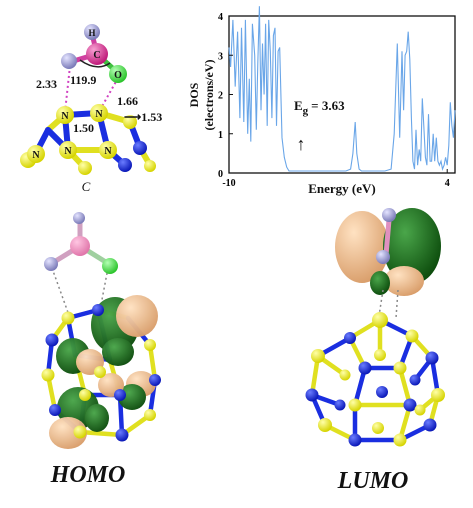 This screenshot has height=508, width=473. Describe the element at coordinates (194, 94) in the screenshot. I see `y-axis-label-line1: DOS` at that location.